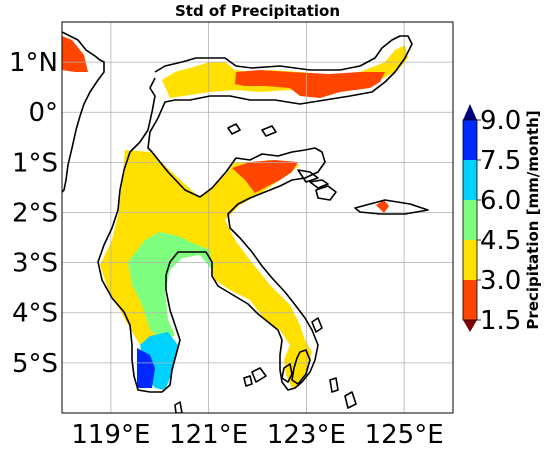 This screenshot has height=451, width=547. I want to click on latitude-tick-label: 0°, so click(43, 113).